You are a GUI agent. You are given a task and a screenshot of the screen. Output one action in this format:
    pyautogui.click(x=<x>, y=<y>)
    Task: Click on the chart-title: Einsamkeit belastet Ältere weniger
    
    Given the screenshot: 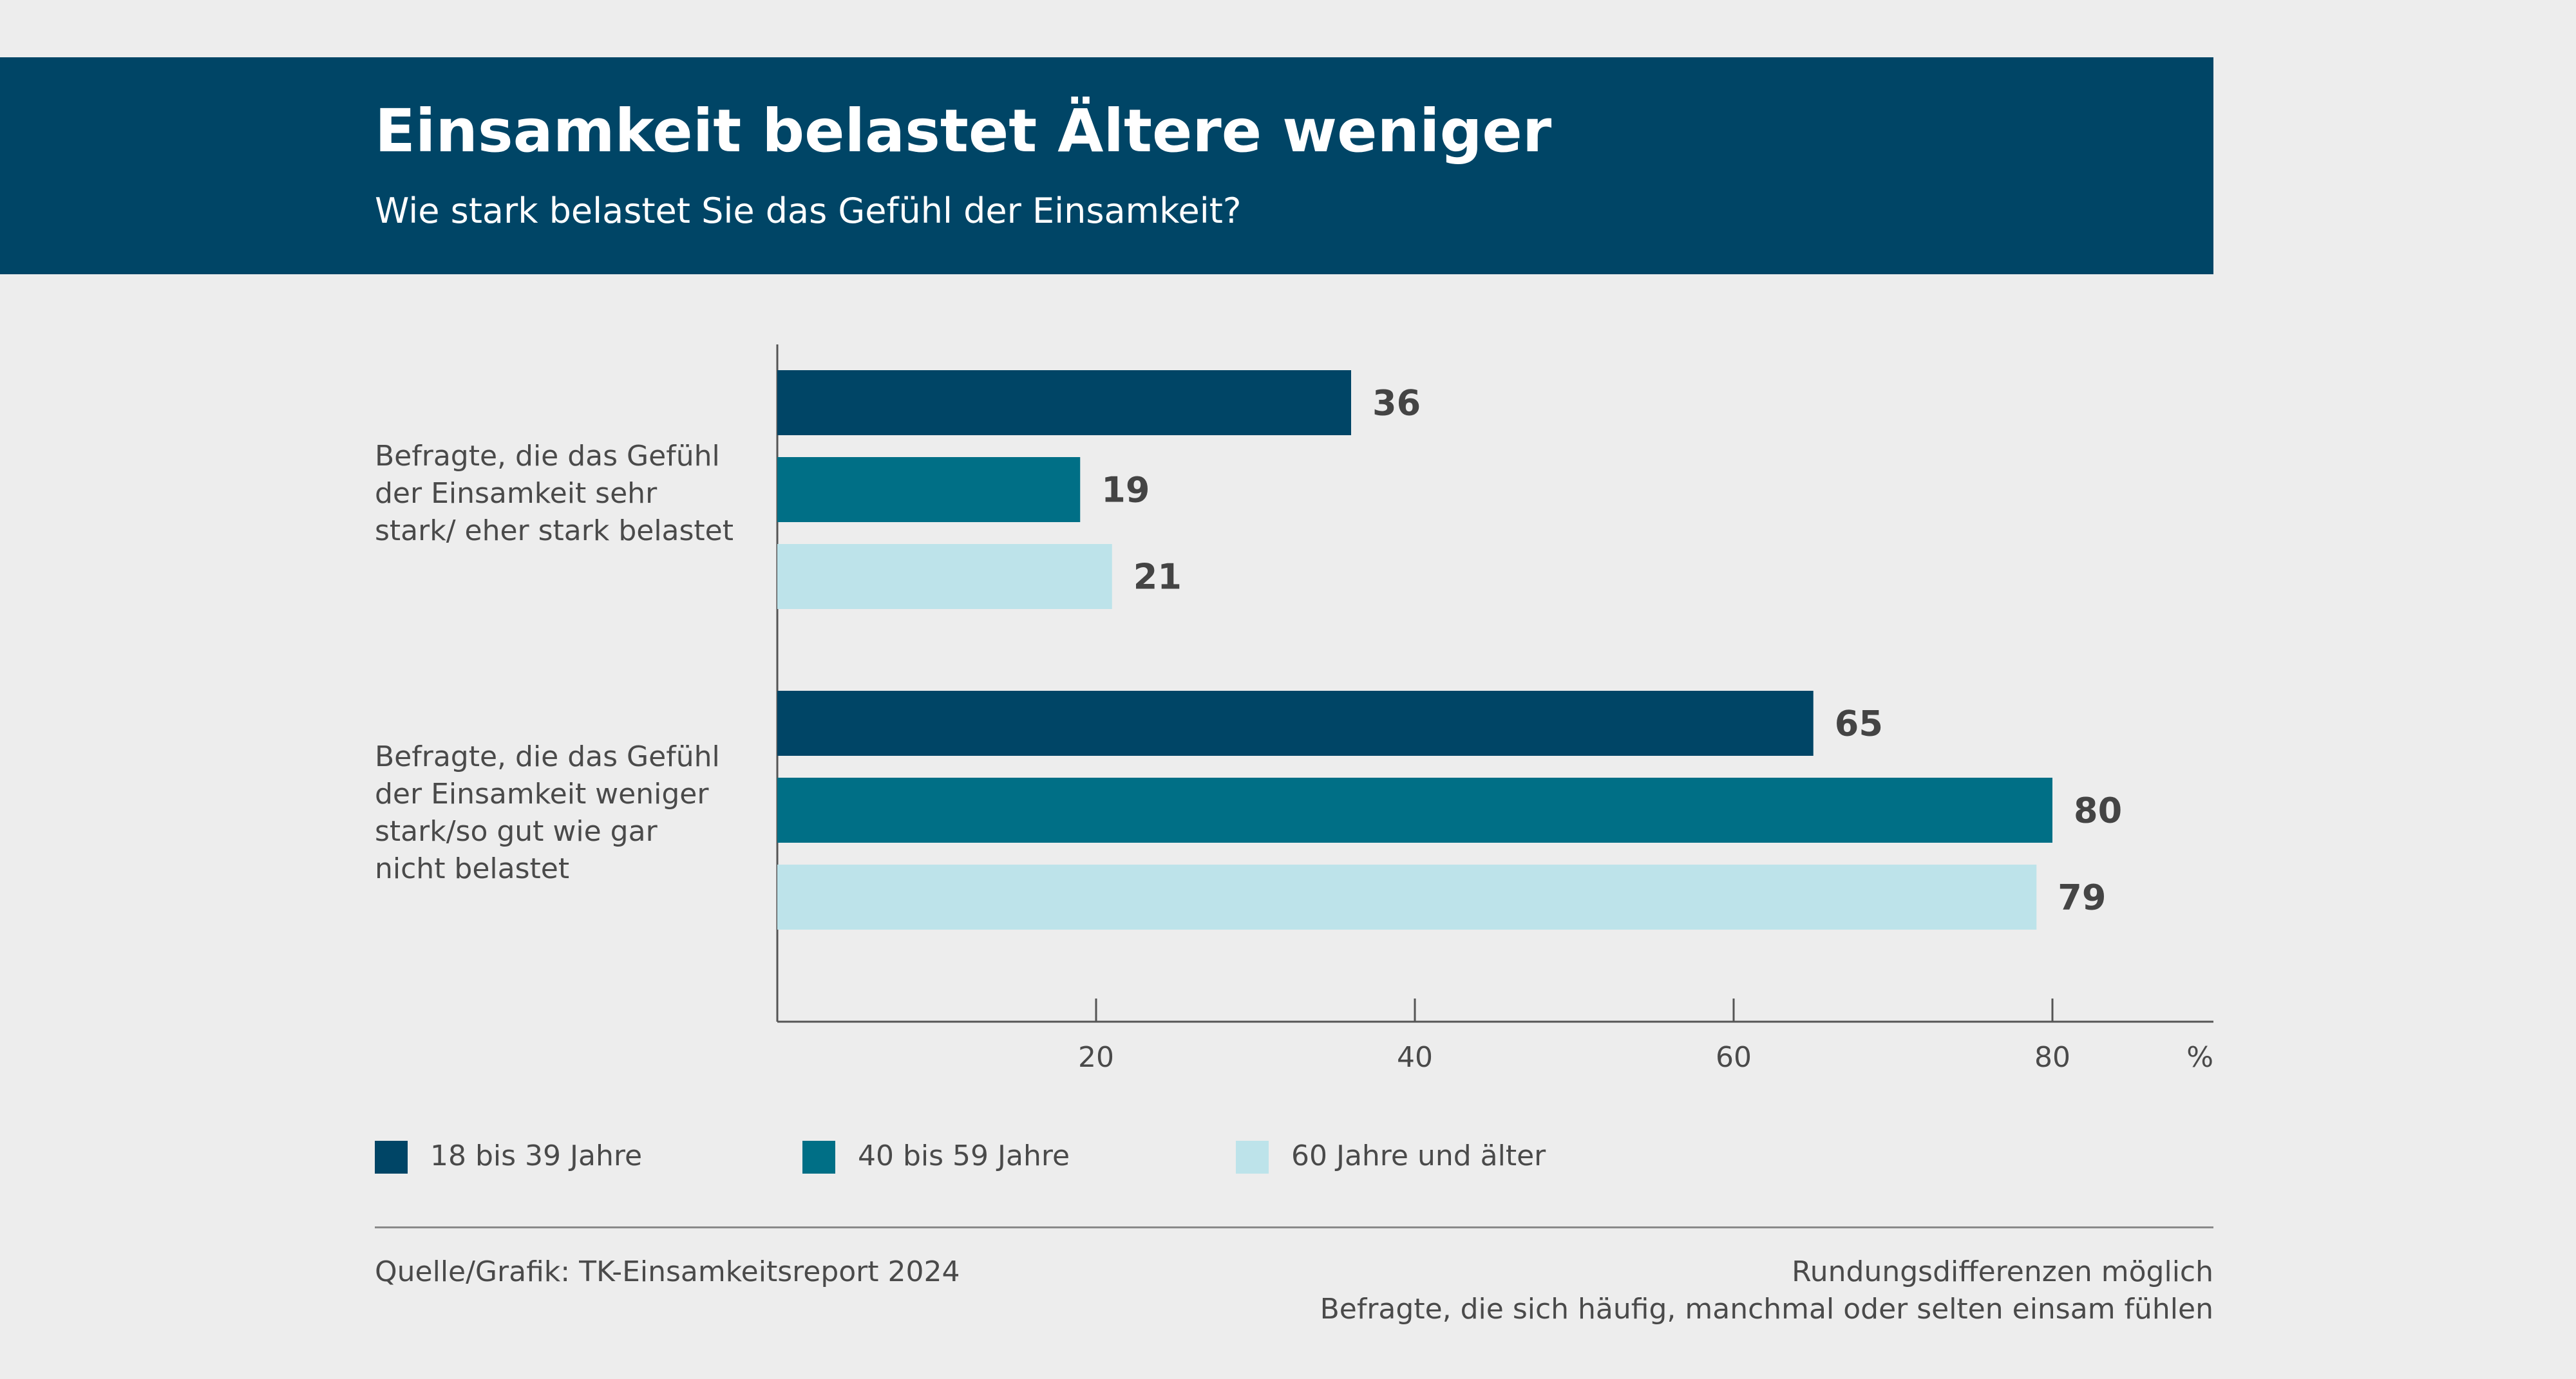 What is the action you would take?
    pyautogui.click(x=964, y=131)
    